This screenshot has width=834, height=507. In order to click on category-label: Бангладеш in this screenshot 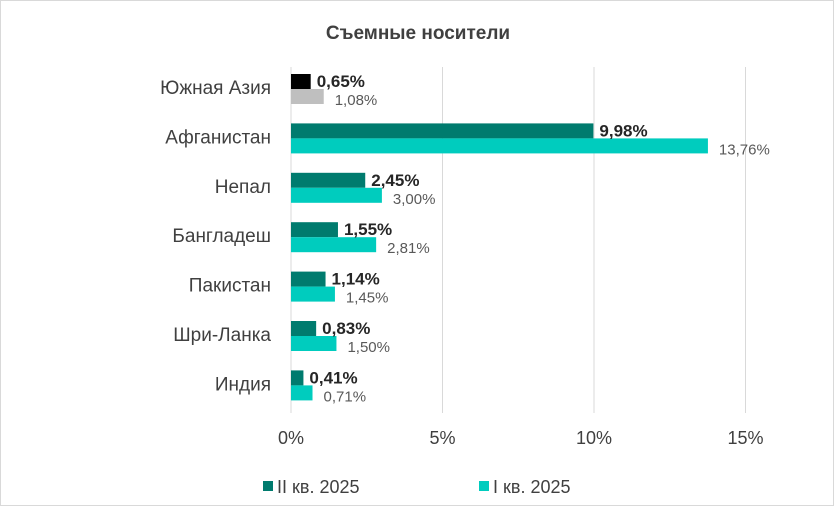, I will do `click(221, 236)`.